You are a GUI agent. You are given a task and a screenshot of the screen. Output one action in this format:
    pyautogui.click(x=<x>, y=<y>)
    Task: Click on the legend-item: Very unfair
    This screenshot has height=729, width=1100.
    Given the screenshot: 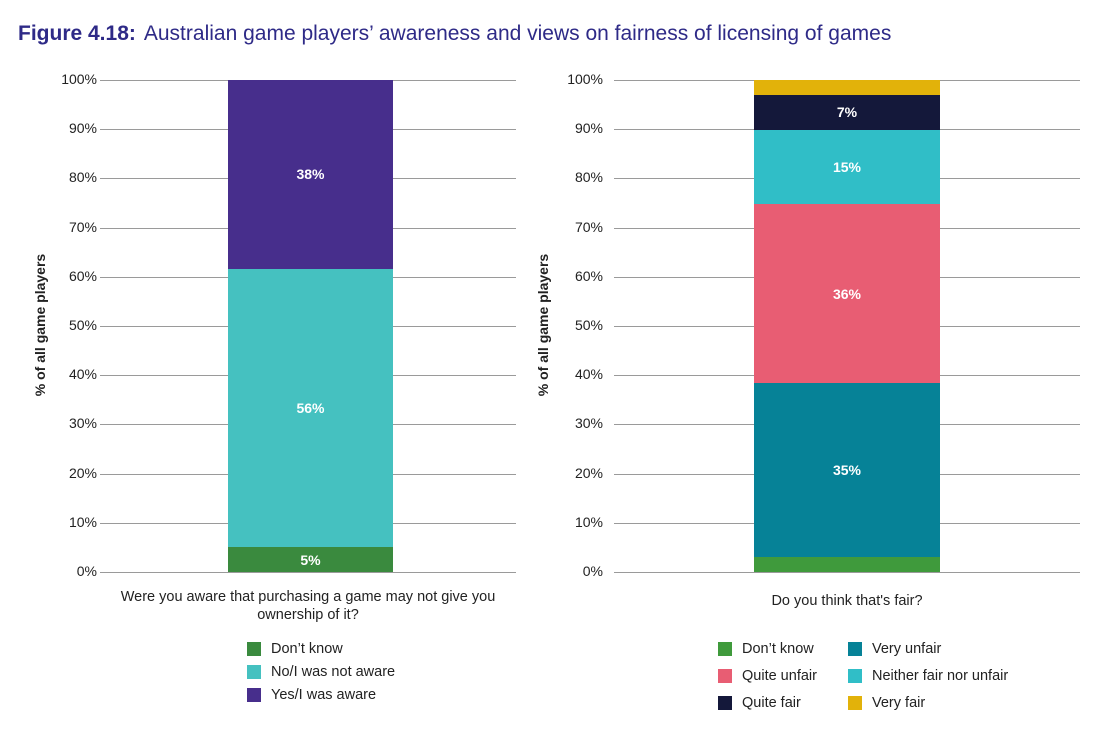 What is the action you would take?
    pyautogui.click(x=894, y=649)
    